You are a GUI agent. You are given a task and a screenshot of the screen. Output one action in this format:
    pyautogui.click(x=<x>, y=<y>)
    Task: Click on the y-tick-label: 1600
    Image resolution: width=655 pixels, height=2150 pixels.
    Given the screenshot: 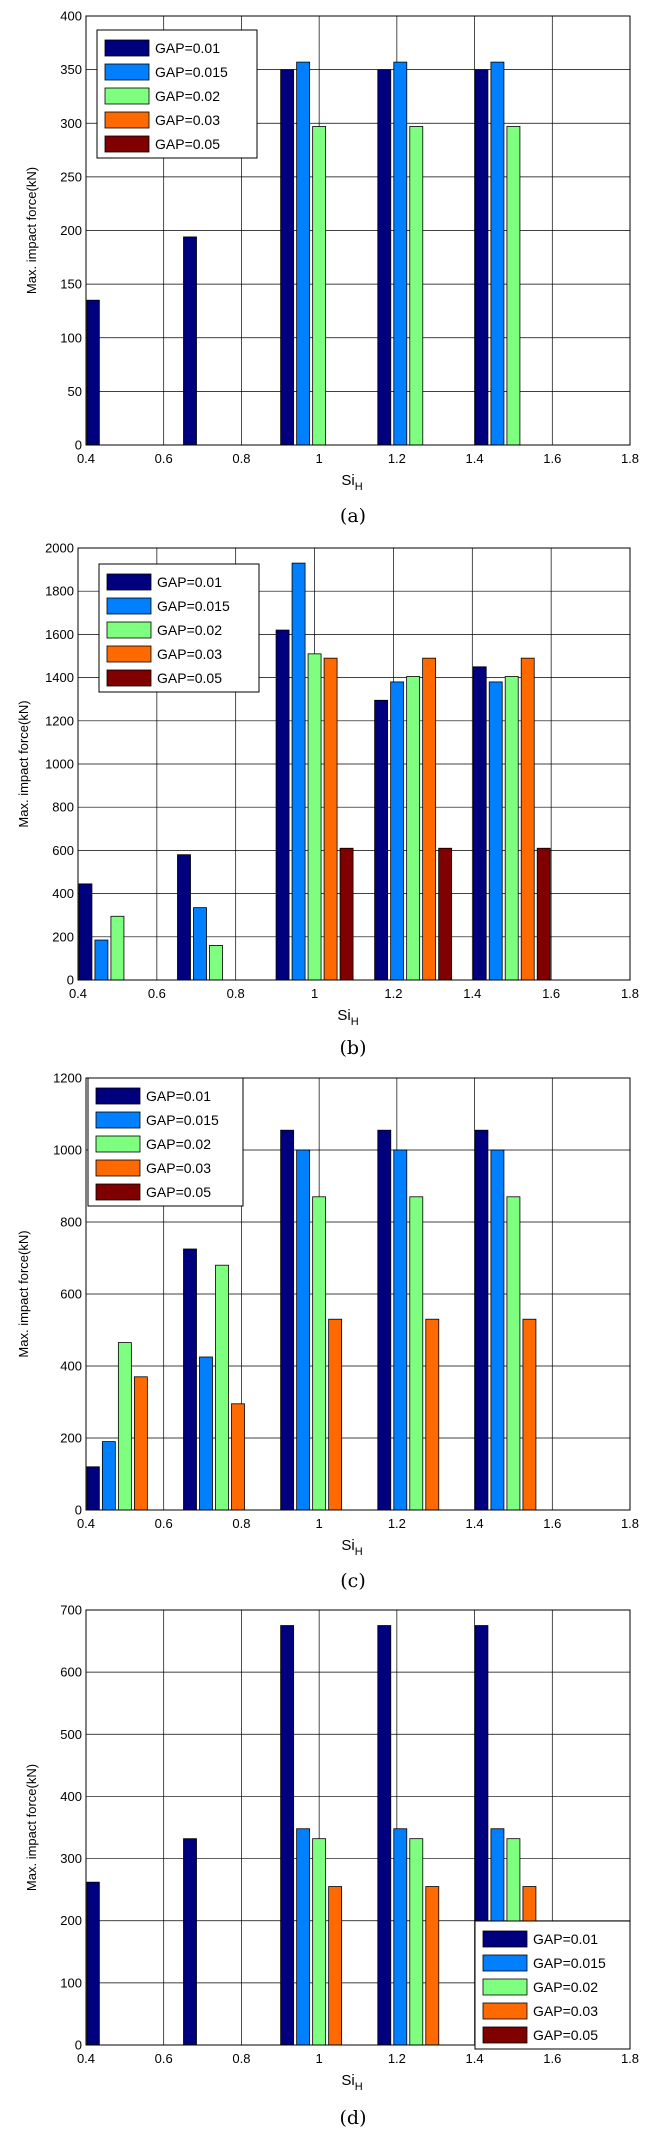 What is the action you would take?
    pyautogui.click(x=59, y=634)
    